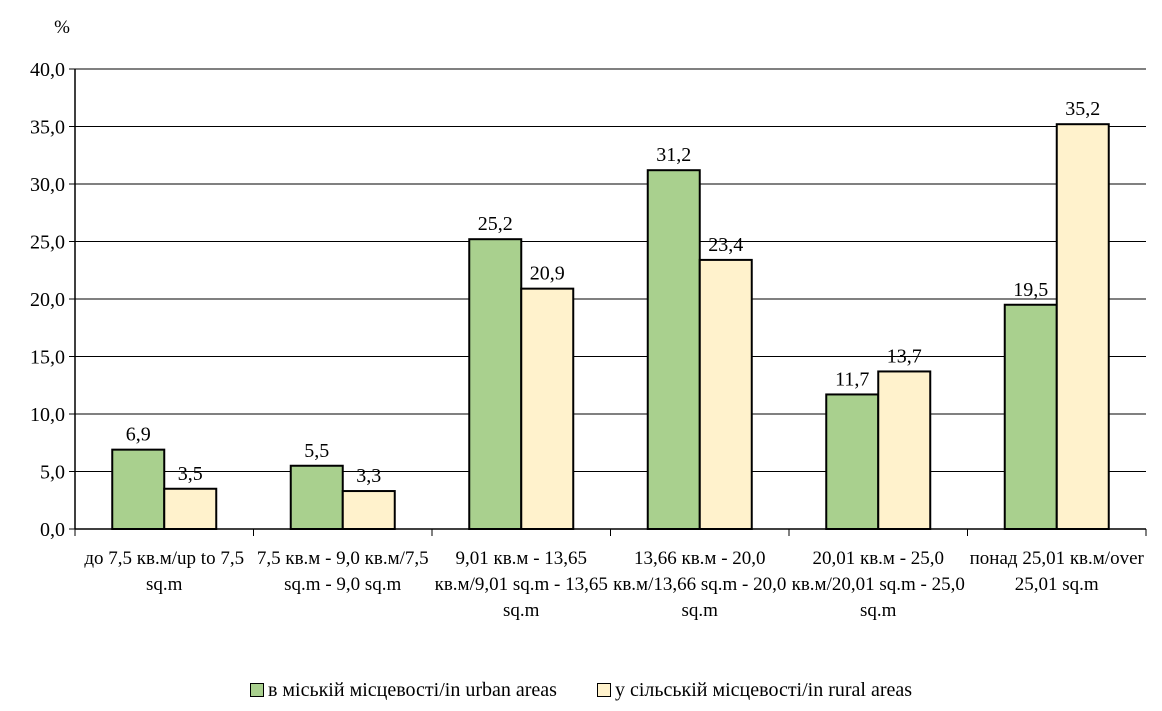  What do you see at coordinates (547, 274) in the screenshot?
I see `data-label-rural: 20,9` at bounding box center [547, 274].